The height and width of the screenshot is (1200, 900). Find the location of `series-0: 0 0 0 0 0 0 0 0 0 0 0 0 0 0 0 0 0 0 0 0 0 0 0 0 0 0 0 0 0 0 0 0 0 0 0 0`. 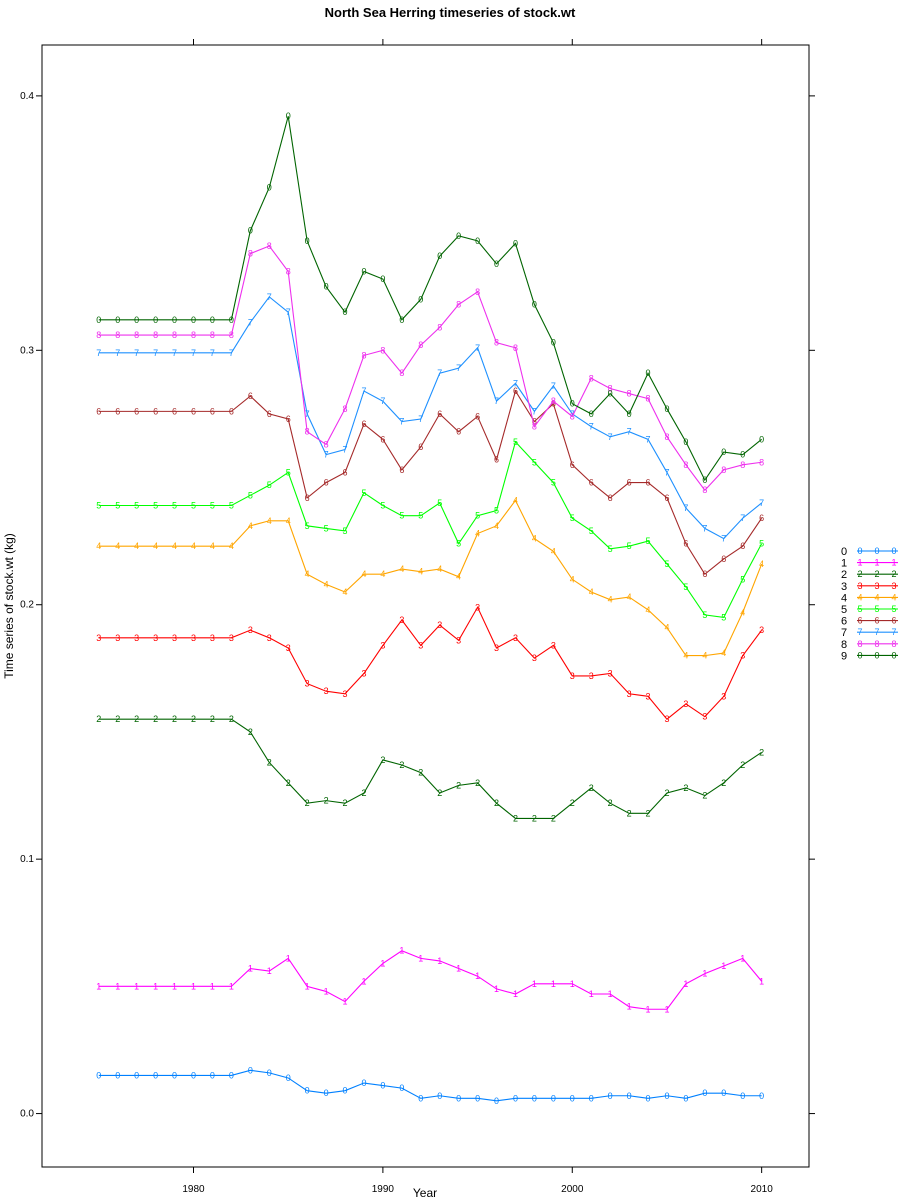

series-0: 0 0 0 0 0 0 0 0 0 0 0 0 0 0 0 0 0 0 0 0 0 0 0 0 0 0 0 0 0 0 0 0 0 0 0 0 is located at coordinates (430, 1085).